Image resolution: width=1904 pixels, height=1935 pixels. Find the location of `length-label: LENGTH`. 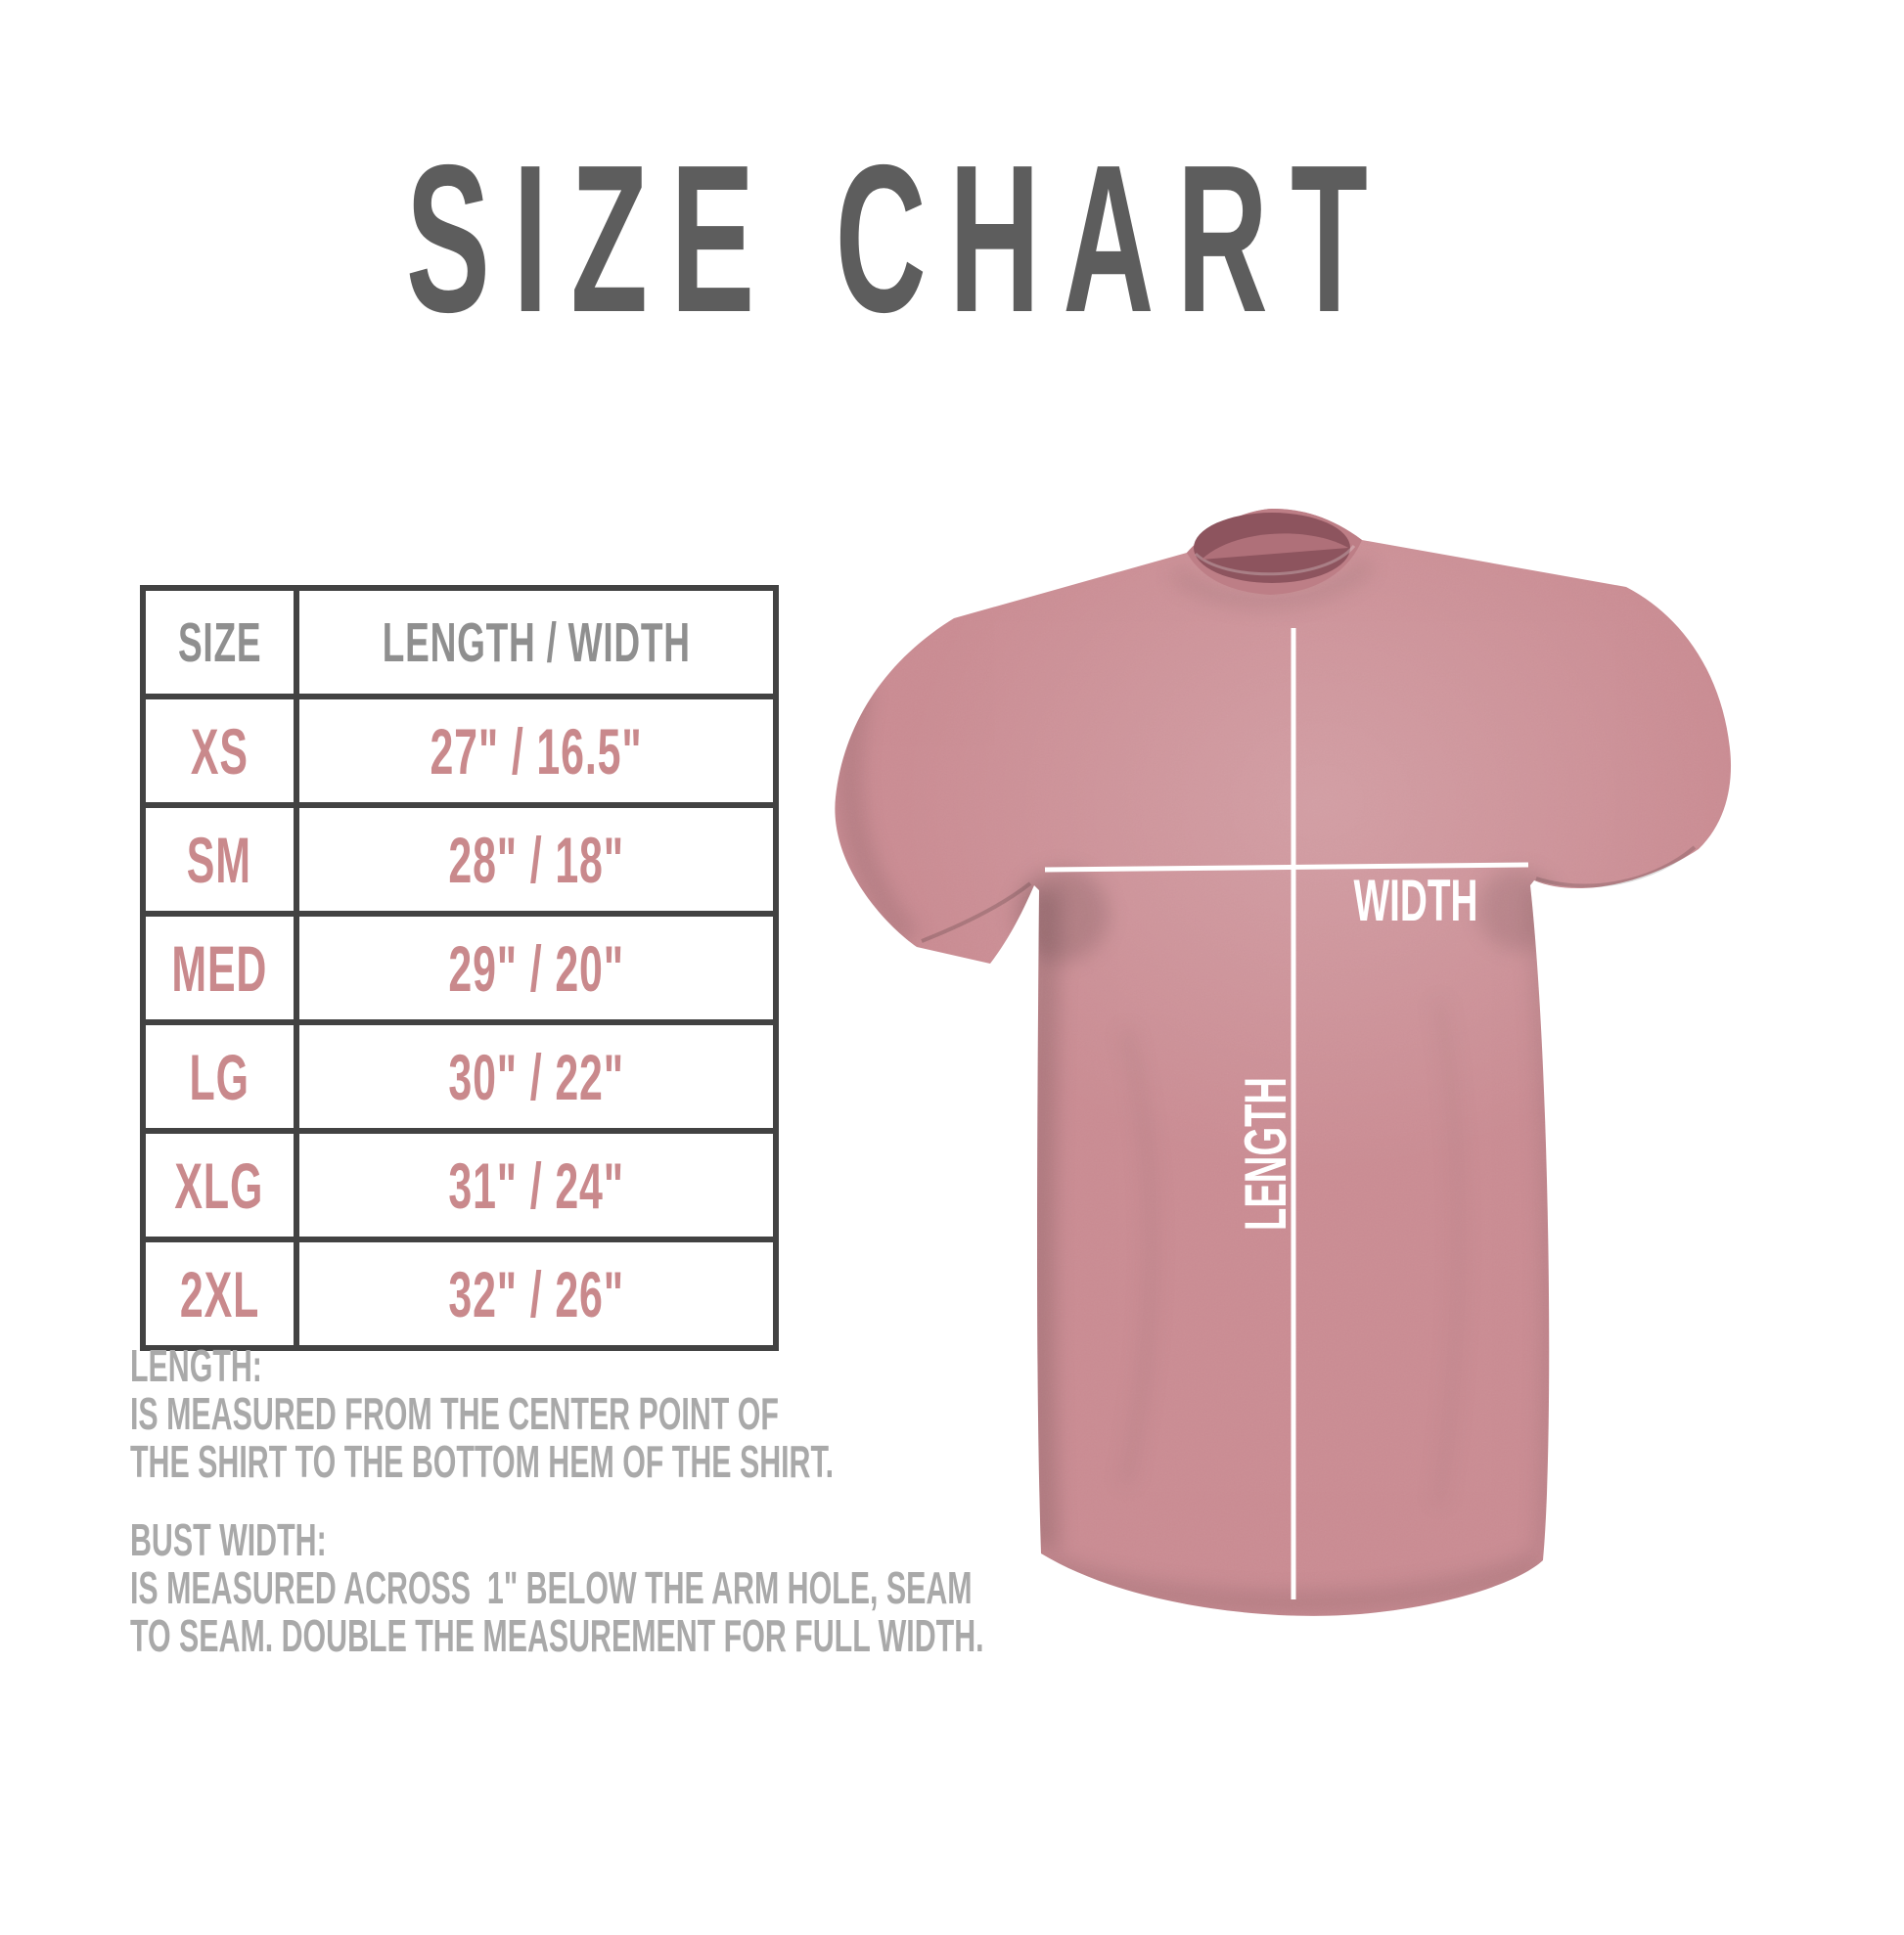

length-label: LENGTH is located at coordinates (1265, 1154).